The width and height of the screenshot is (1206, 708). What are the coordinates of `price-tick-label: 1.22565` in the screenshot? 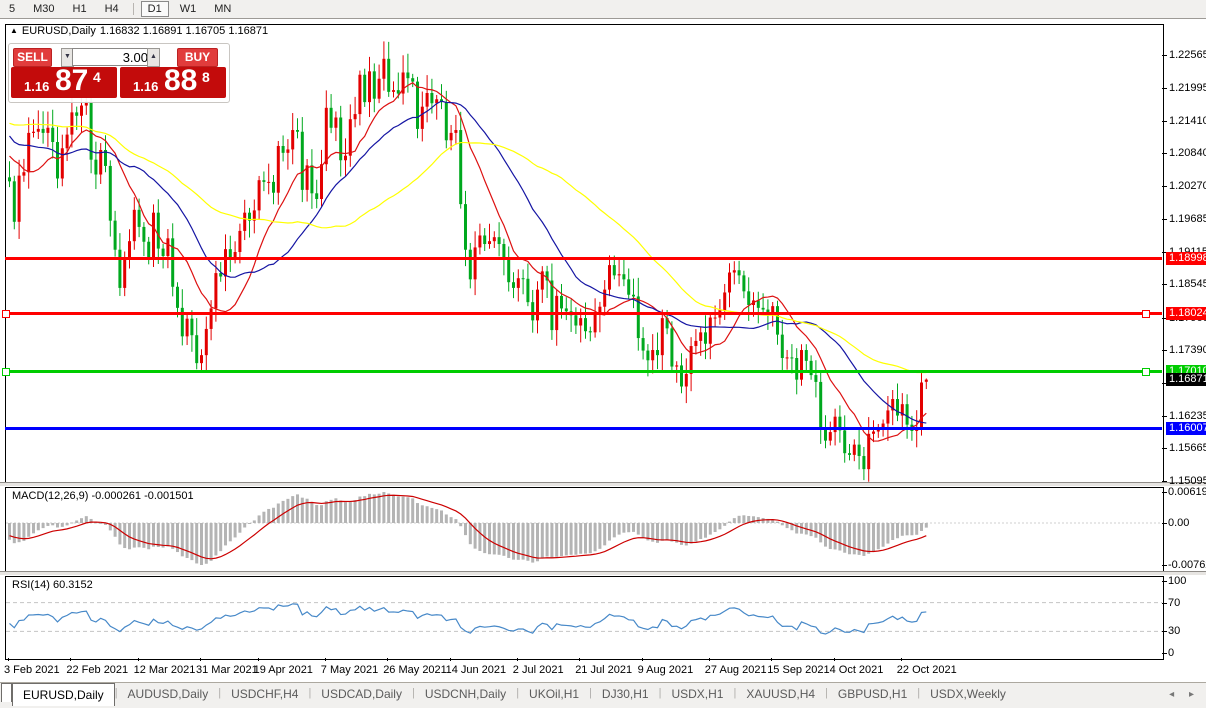 It's located at (1187, 55).